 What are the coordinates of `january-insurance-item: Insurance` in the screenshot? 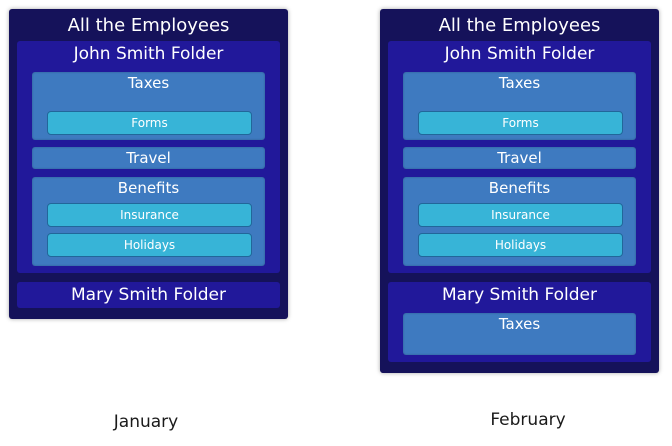 It's located at (149, 215).